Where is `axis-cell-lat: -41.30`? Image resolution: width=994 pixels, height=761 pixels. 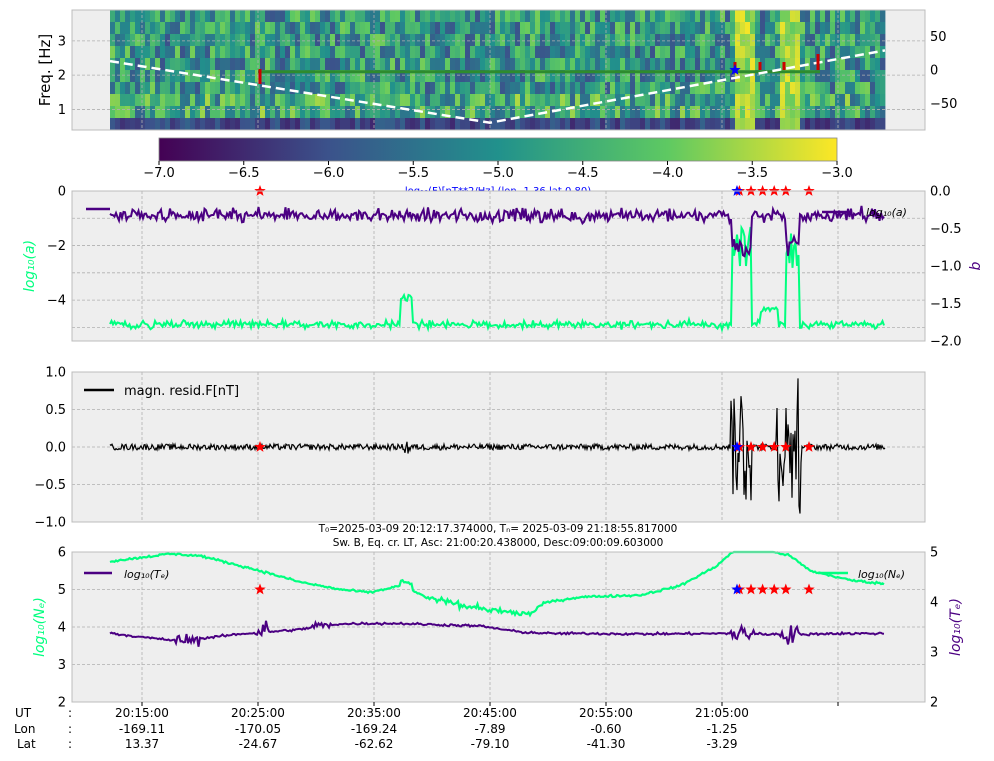
axis-cell-lat: -41.30 is located at coordinates (606, 744).